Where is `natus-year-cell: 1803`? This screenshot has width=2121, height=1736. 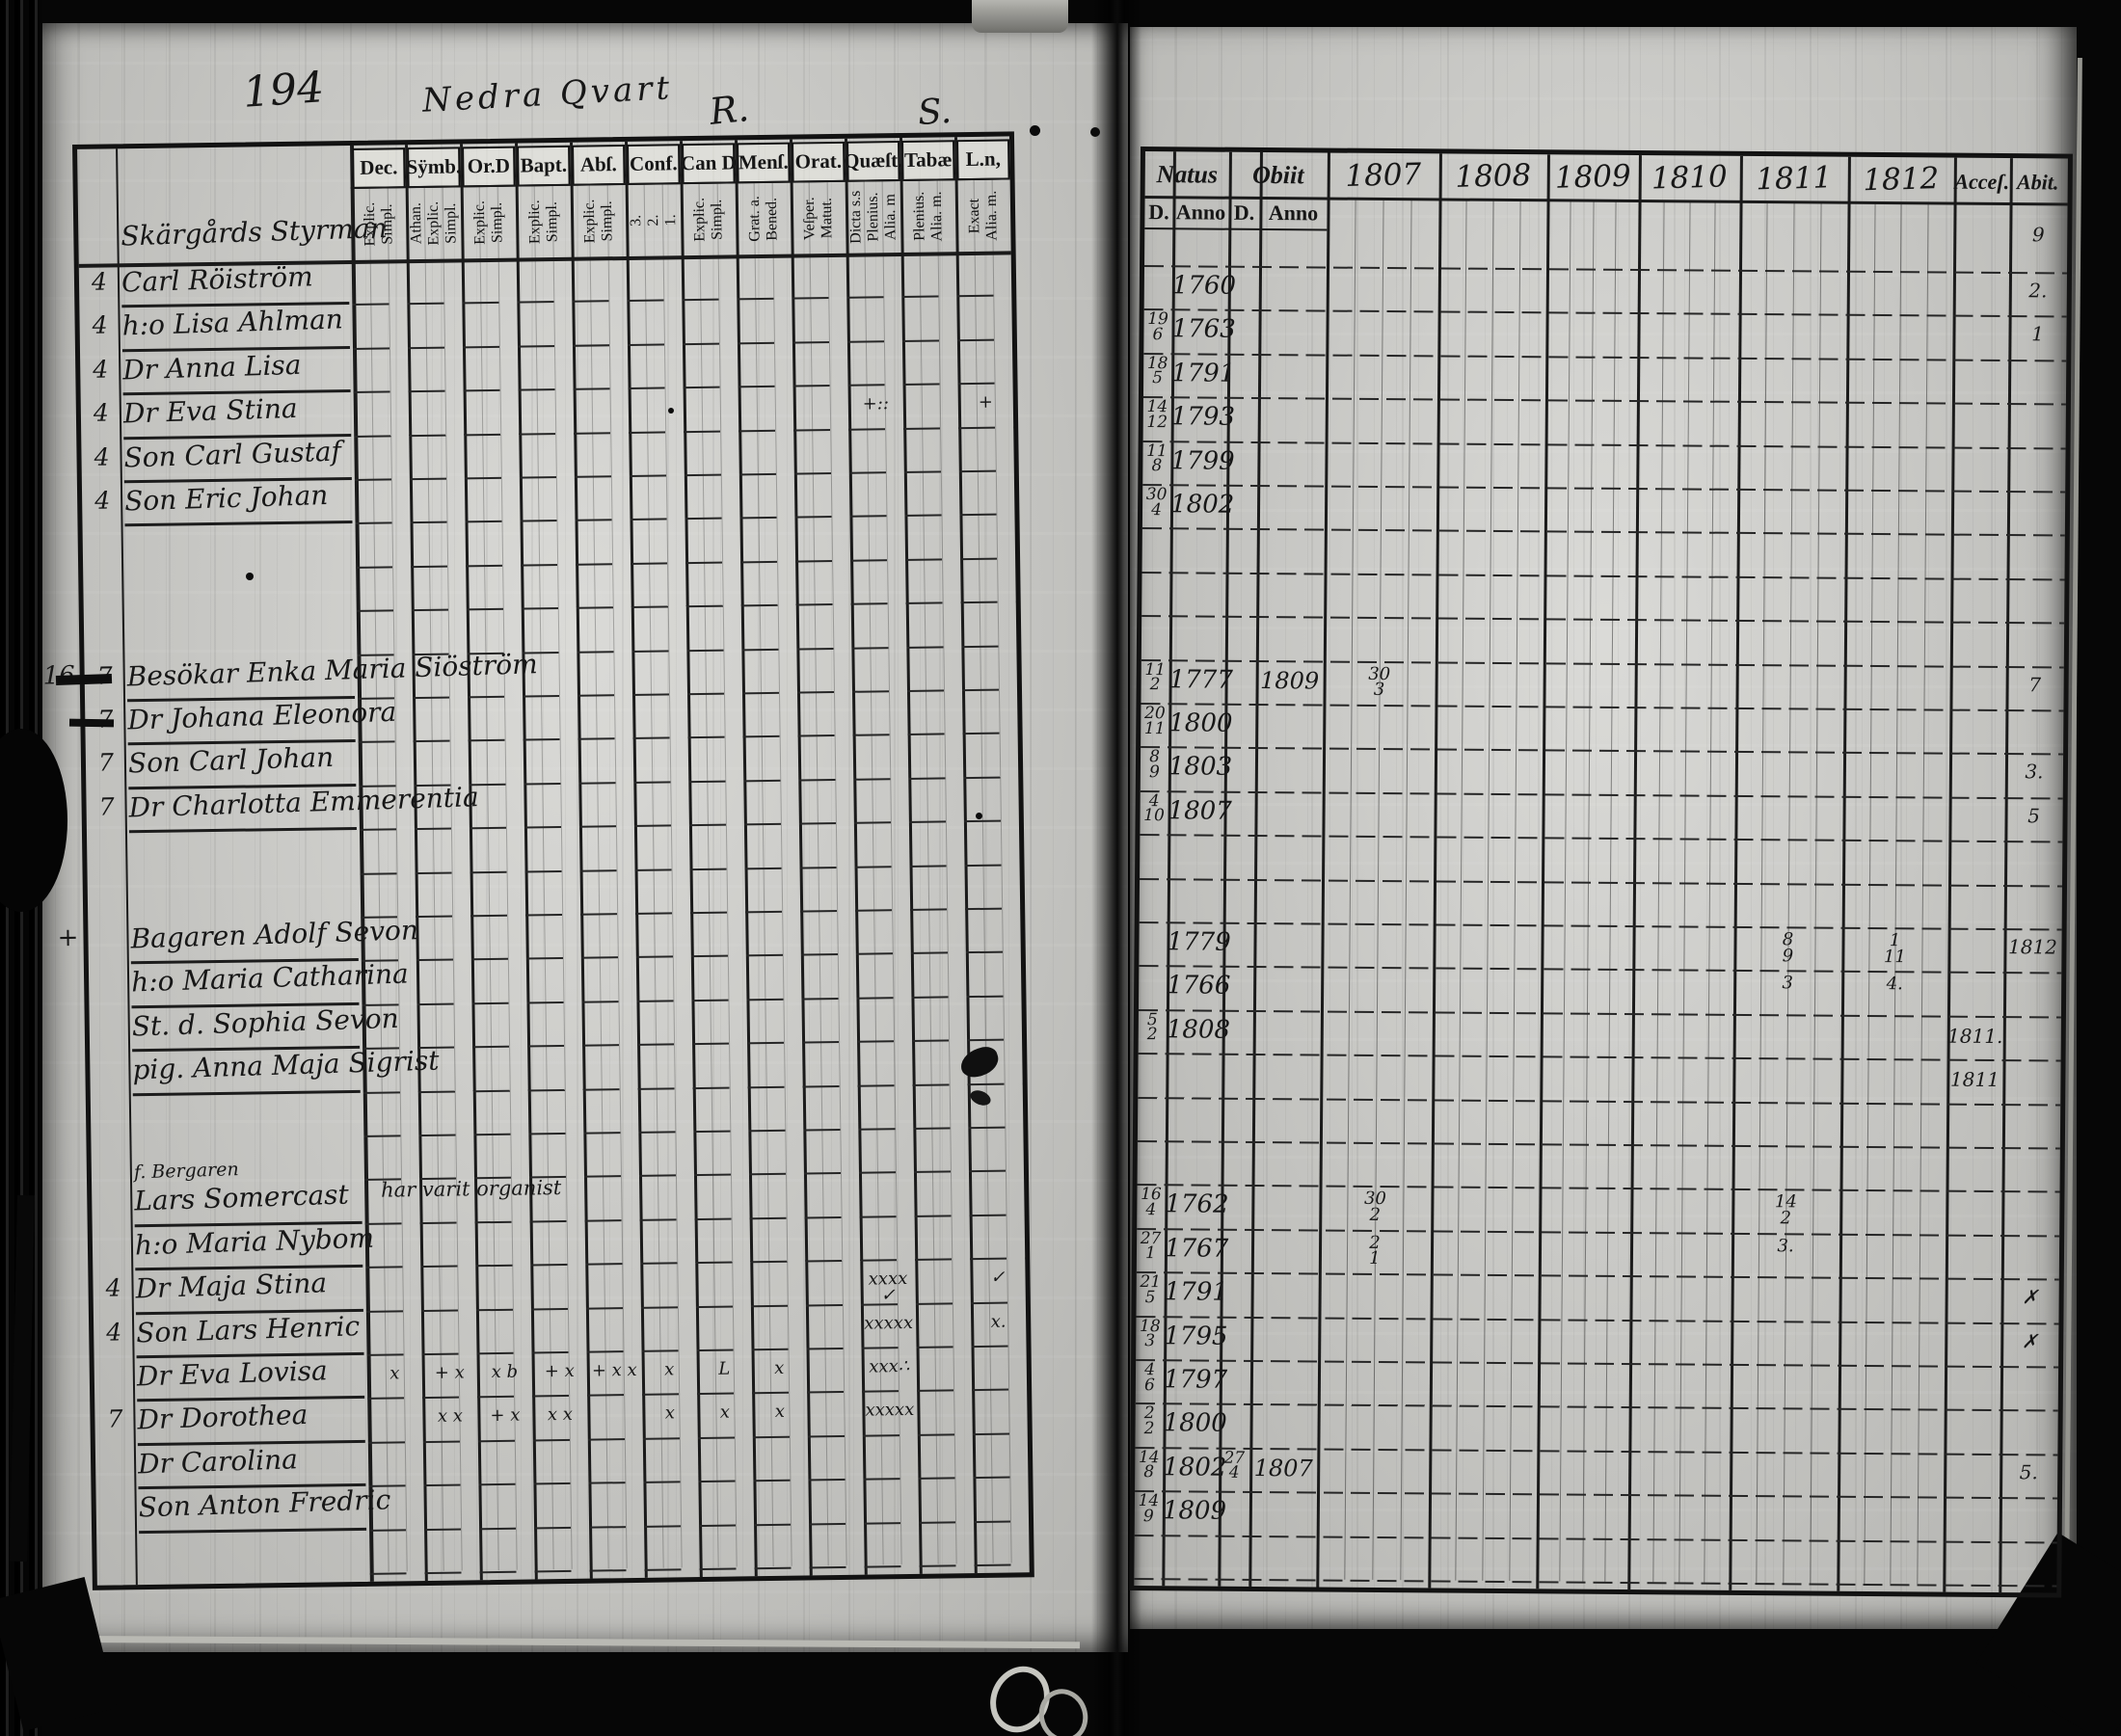
natus-year-cell: 1803 is located at coordinates (1200, 767).